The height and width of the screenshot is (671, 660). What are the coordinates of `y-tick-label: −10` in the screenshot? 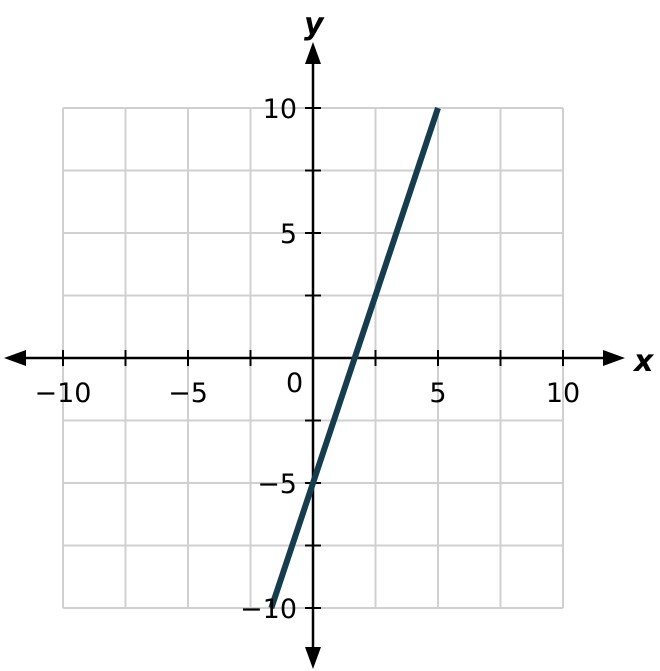 It's located at (268, 609).